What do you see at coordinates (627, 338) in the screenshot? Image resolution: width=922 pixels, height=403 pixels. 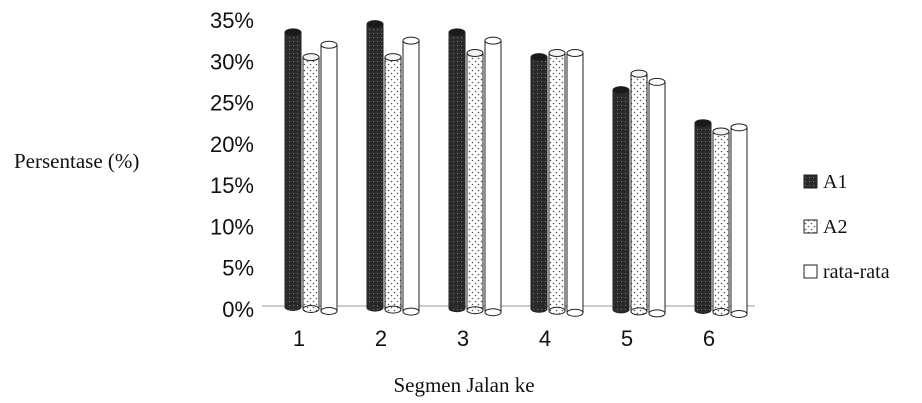 I see `x-tick-label: 5` at bounding box center [627, 338].